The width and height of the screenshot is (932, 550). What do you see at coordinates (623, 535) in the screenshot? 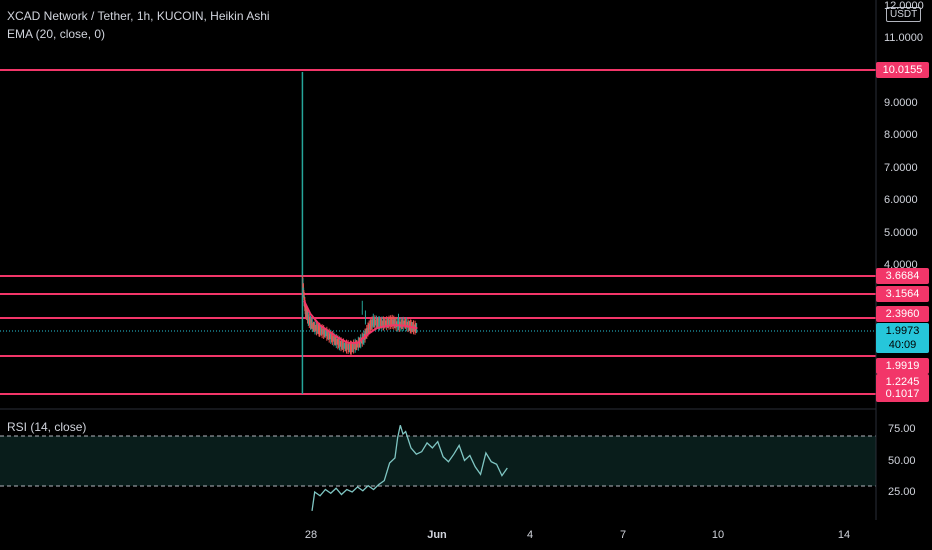
I see `time-tick-label: 7` at bounding box center [623, 535].